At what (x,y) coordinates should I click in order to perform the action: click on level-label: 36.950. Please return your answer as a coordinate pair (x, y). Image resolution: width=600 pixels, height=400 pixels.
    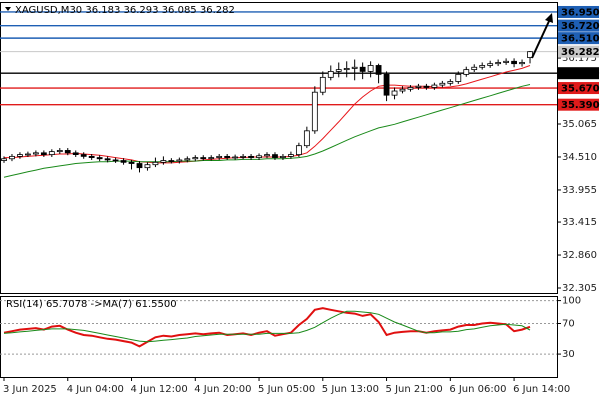
    Looking at the image, I should click on (580, 12).